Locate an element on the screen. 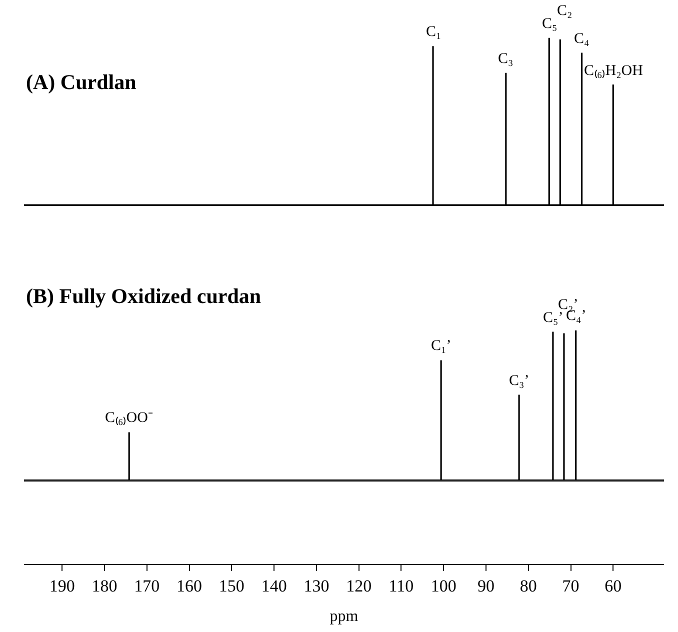  x-tick-label: 160 is located at coordinates (189, 586).